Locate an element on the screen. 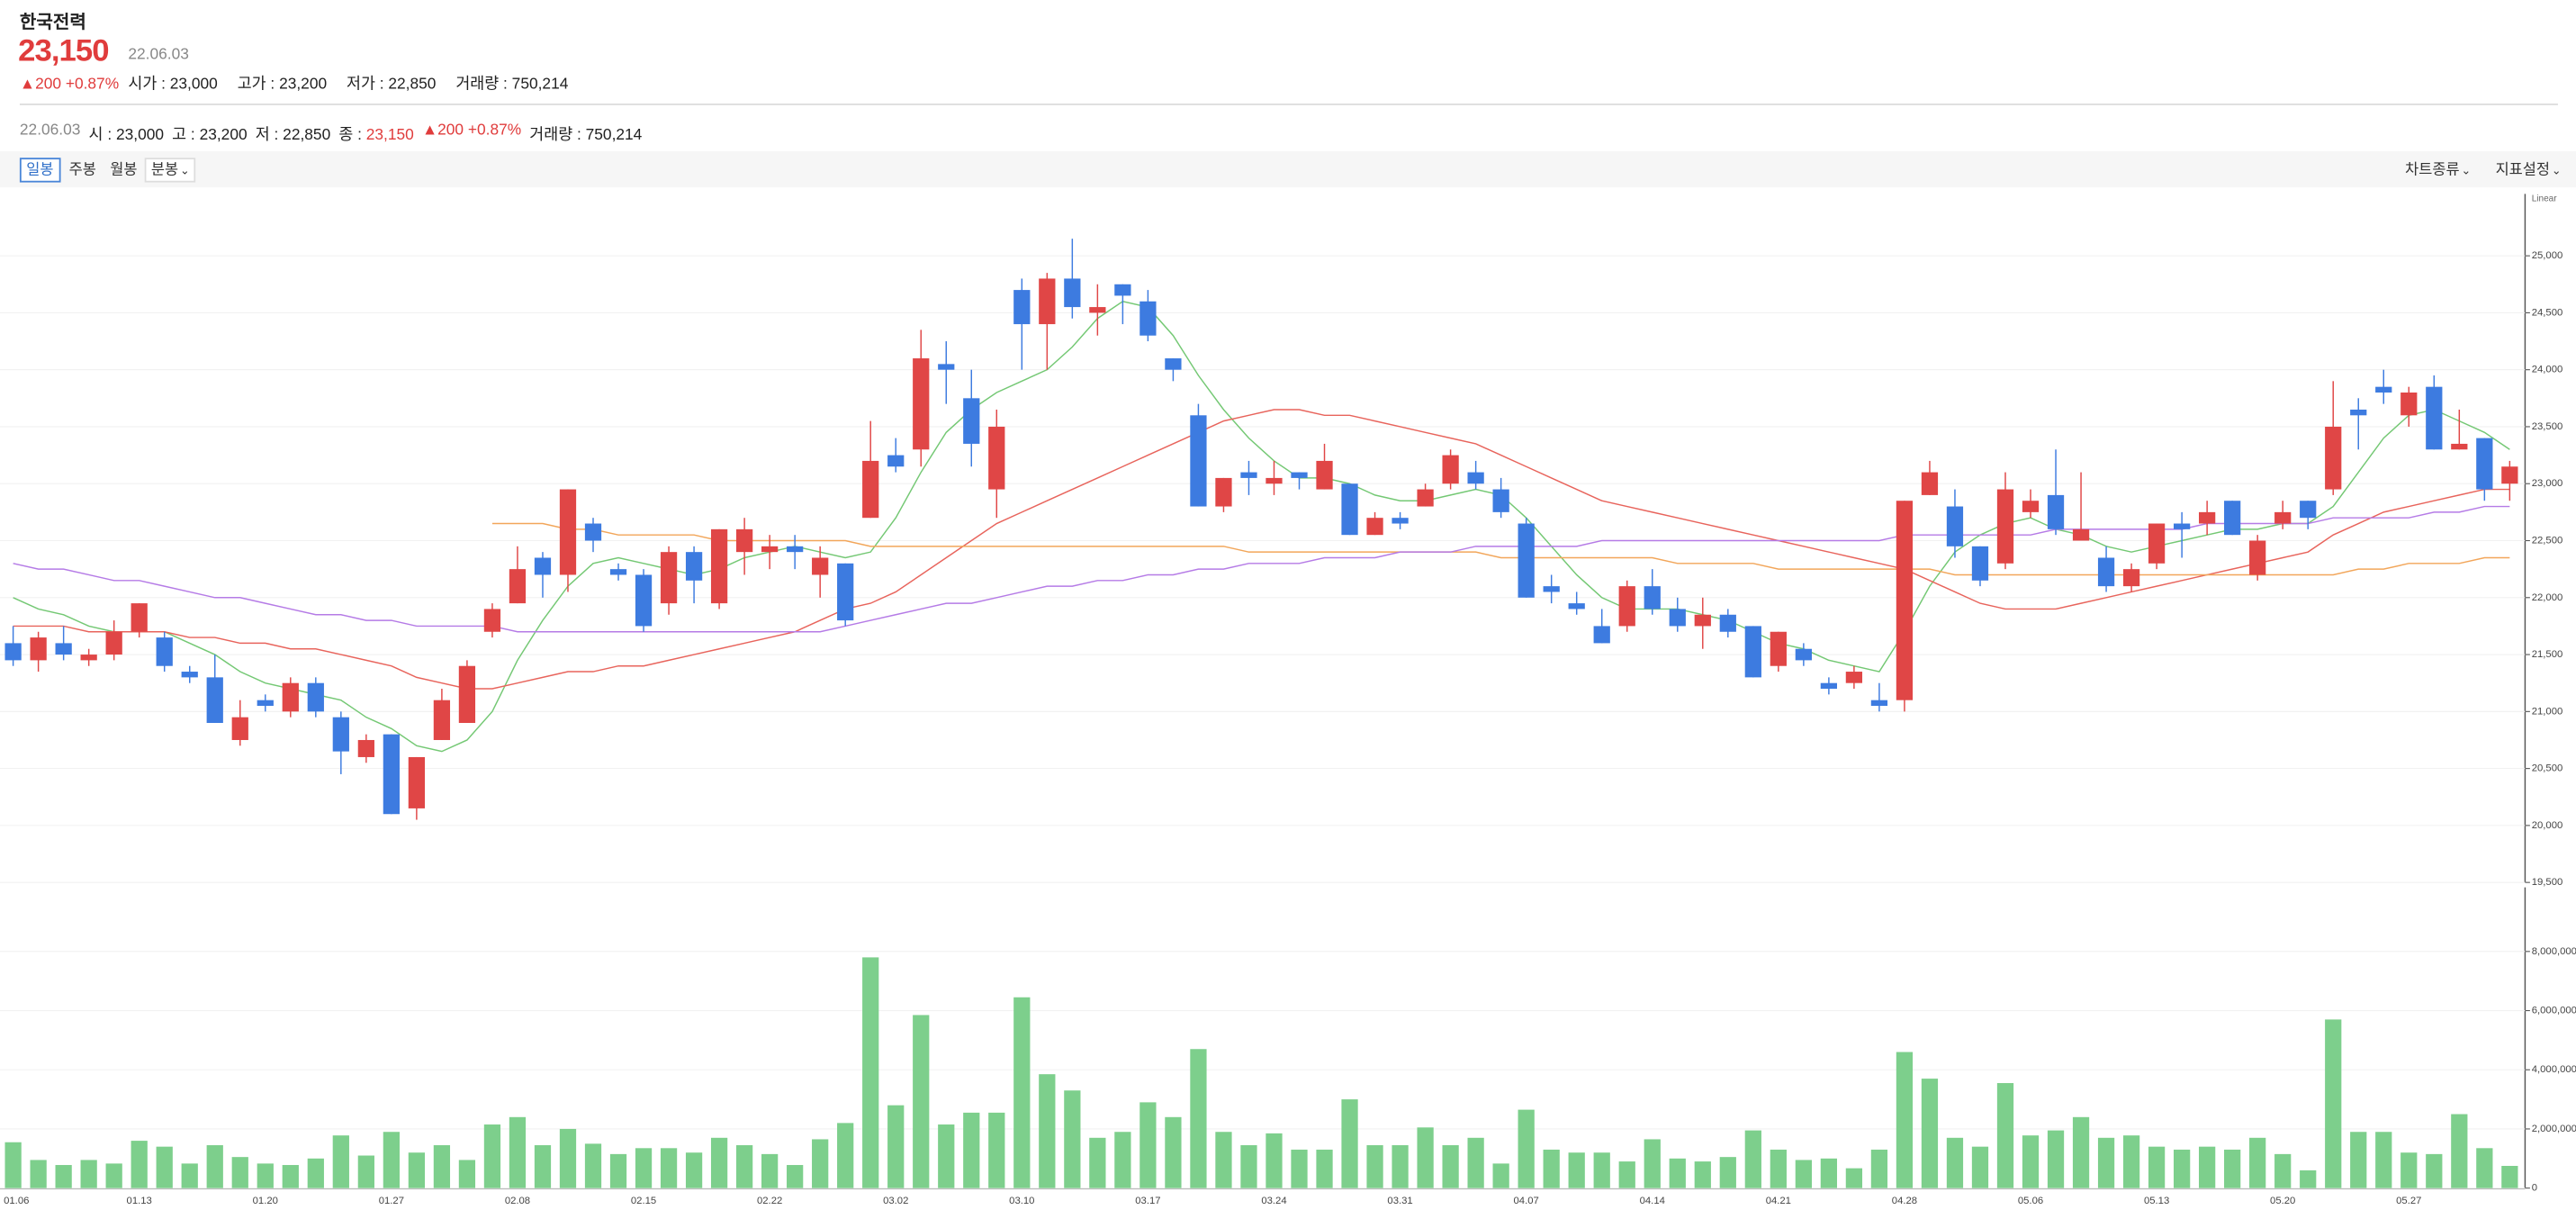 Image resolution: width=2576 pixels, height=1210 pixels. stat: 거래량750,214 is located at coordinates (511, 82).